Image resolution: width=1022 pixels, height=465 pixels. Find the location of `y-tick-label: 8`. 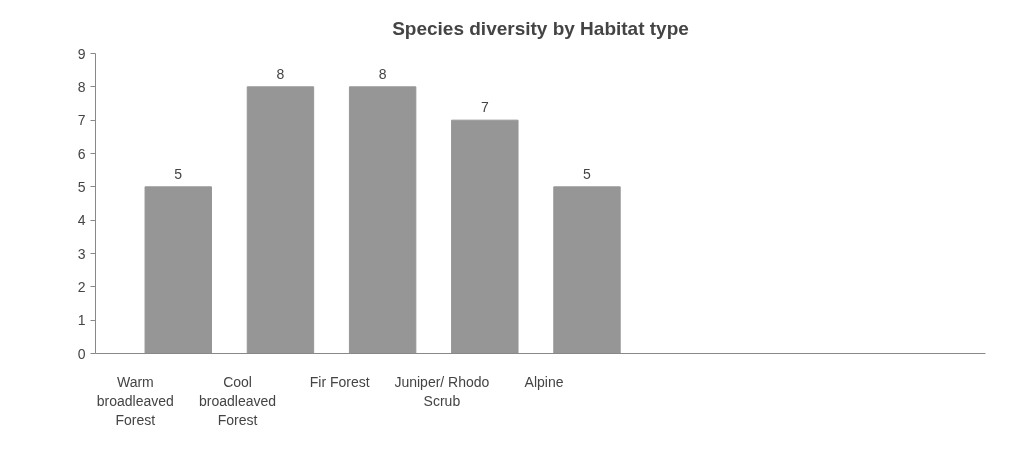

y-tick-label: 8 is located at coordinates (81, 86).